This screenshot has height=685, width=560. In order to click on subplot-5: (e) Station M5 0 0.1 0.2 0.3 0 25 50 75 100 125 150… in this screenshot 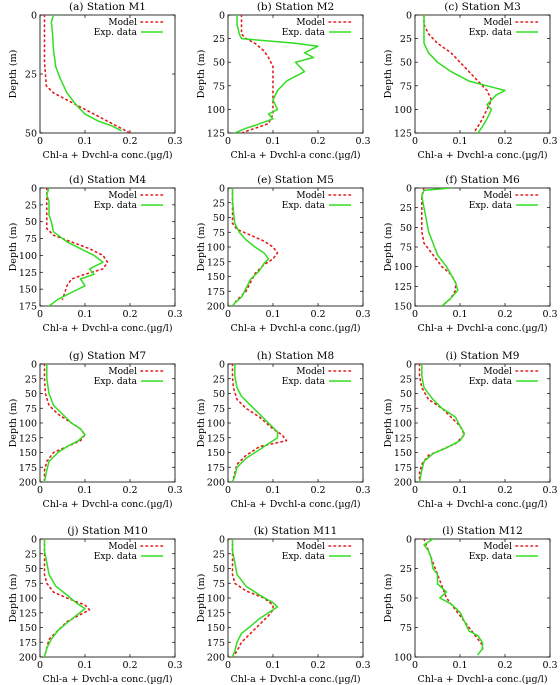, I will do `click(283, 254)`.